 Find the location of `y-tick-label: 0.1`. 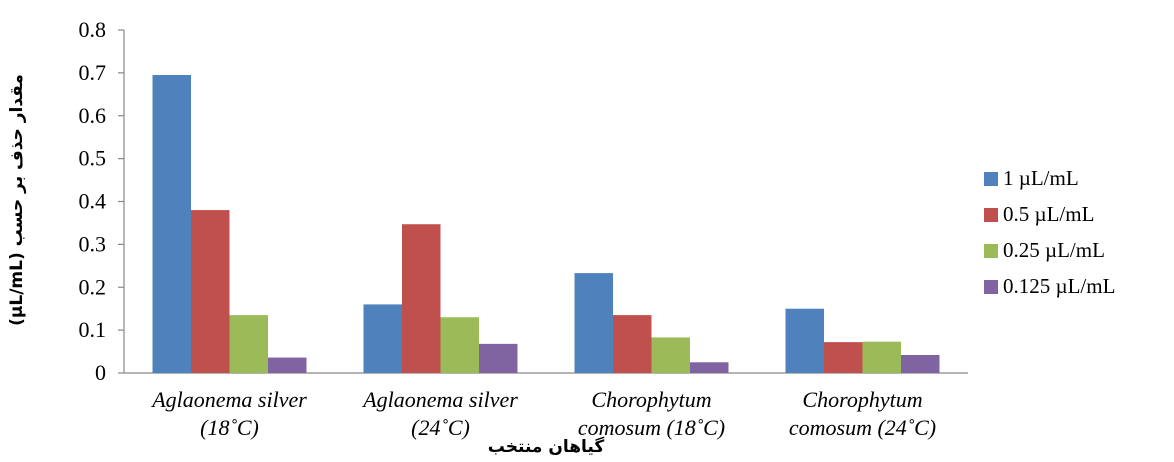

y-tick-label: 0.1 is located at coordinates (93, 329).